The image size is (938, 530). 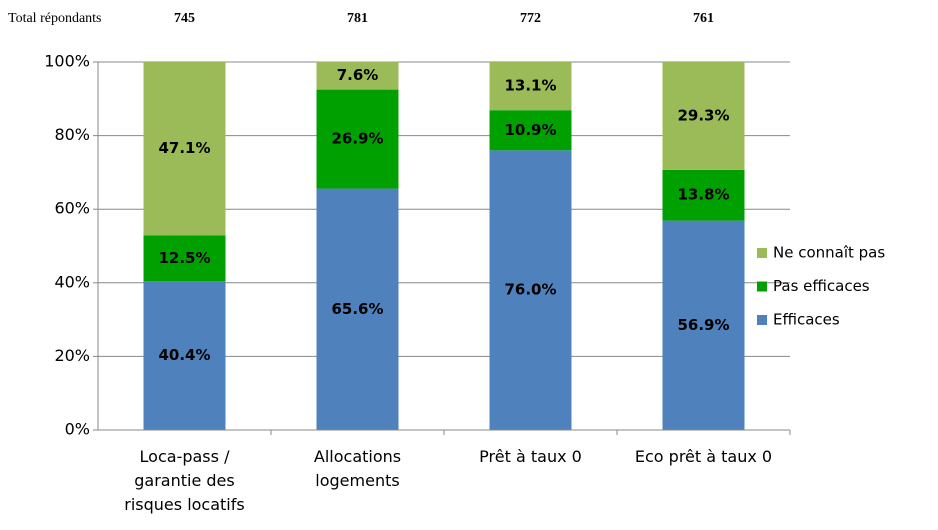 What do you see at coordinates (806, 320) in the screenshot?
I see `legend-label: Efficaces` at bounding box center [806, 320].